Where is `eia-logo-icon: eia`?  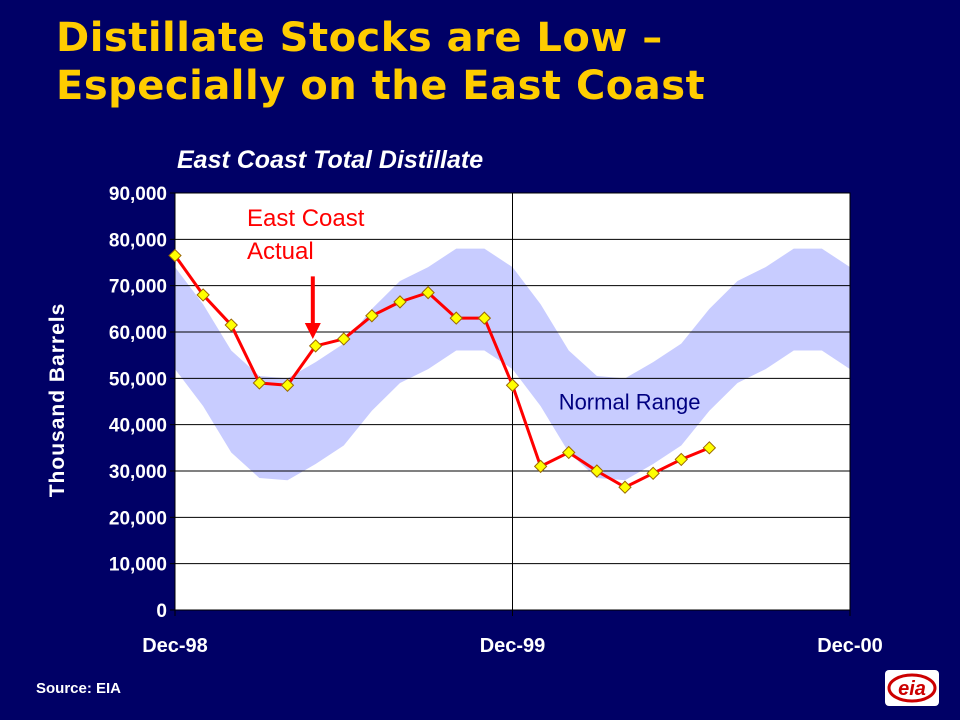 eia-logo-icon: eia is located at coordinates (912, 688).